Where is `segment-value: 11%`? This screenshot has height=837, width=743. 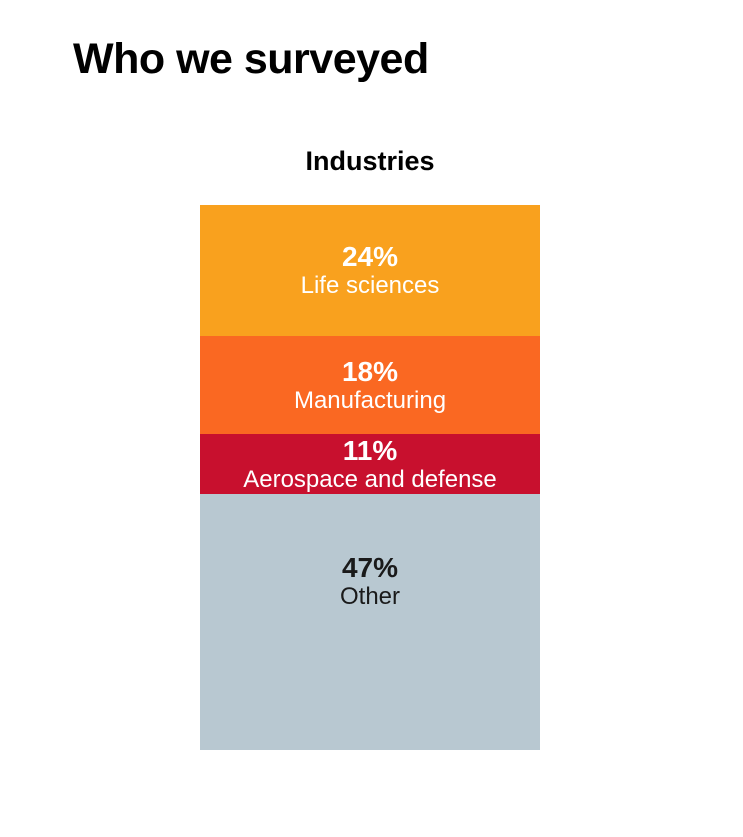
segment-value: 11% is located at coordinates (370, 450).